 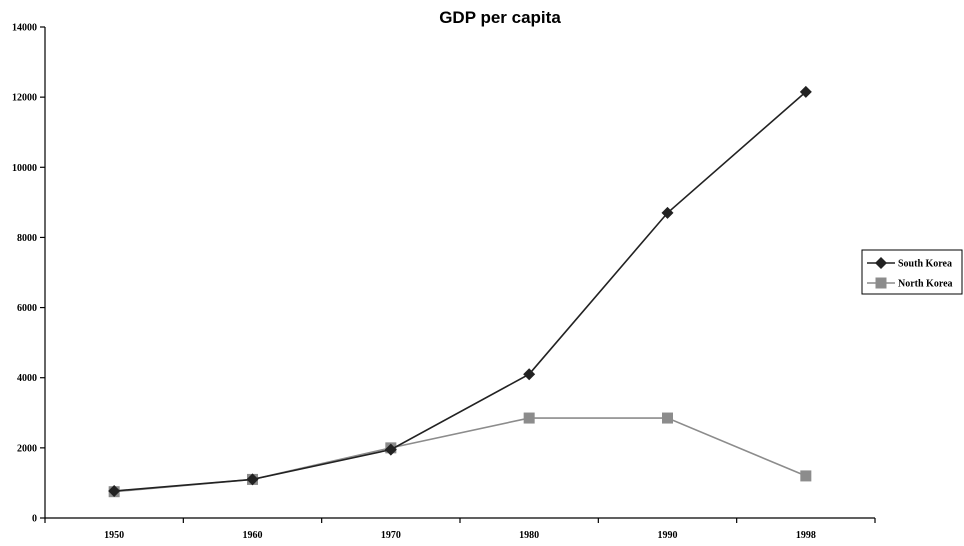 What do you see at coordinates (27, 378) in the screenshot?
I see `y-tick-label: 4000` at bounding box center [27, 378].